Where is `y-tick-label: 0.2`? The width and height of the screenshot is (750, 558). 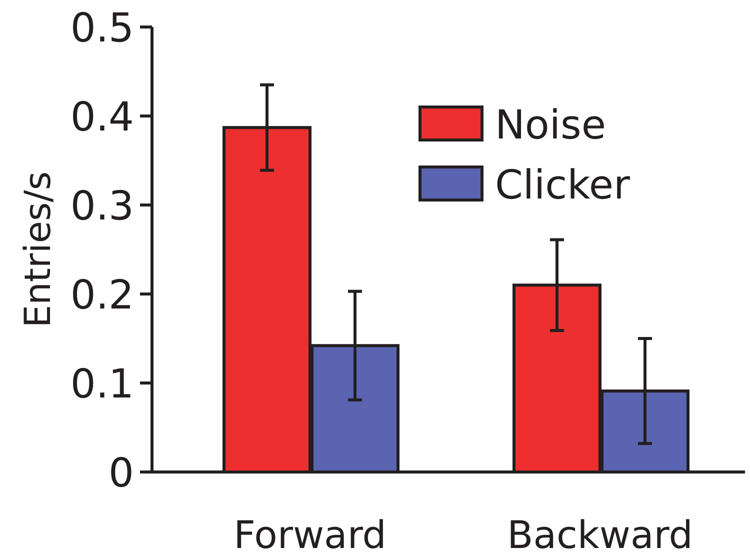 y-tick-label: 0.2 is located at coordinates (102, 295).